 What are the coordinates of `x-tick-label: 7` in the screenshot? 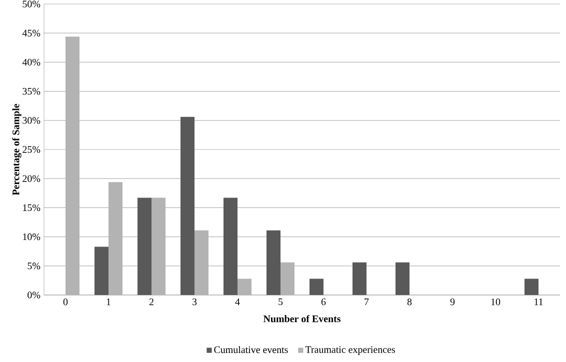 It's located at (366, 302).